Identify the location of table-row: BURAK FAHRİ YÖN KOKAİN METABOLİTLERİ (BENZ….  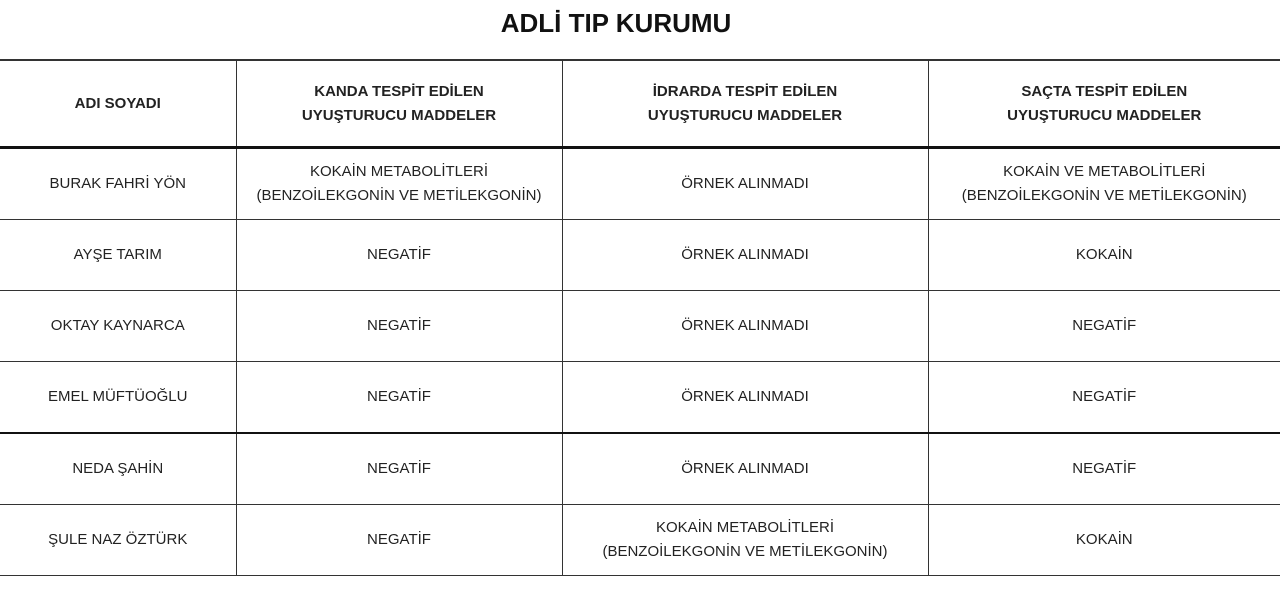
(640, 183).